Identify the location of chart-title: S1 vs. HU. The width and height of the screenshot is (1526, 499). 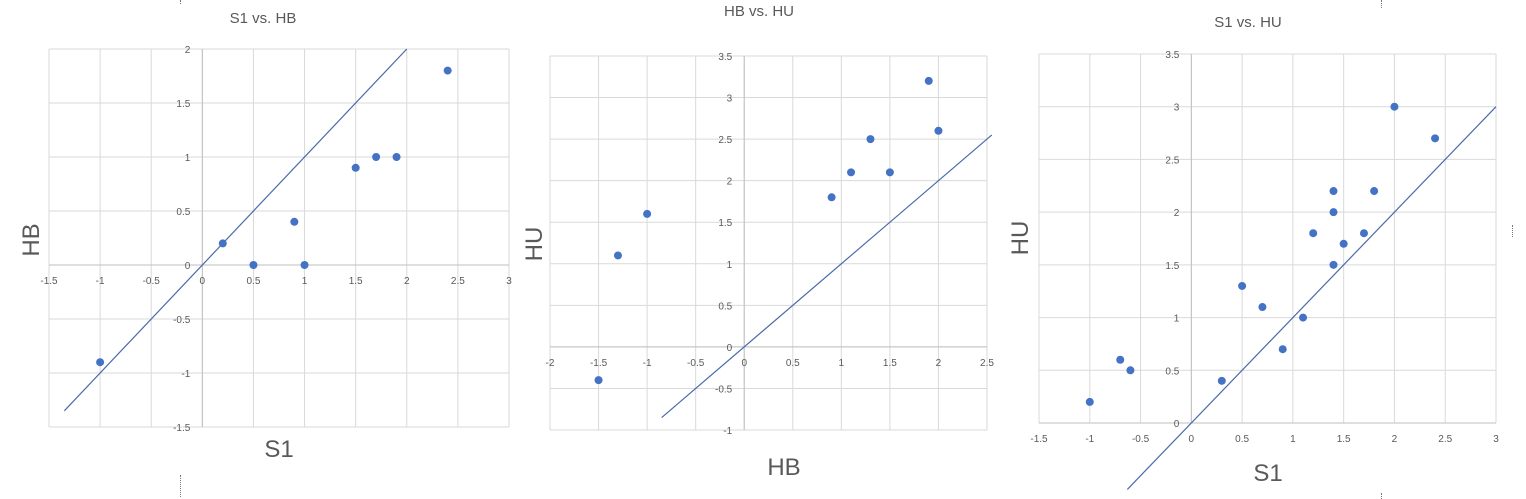
(1248, 22).